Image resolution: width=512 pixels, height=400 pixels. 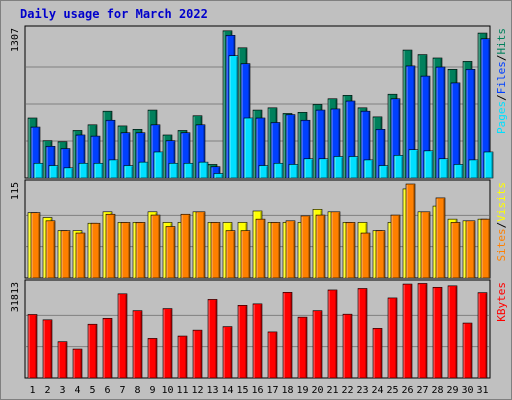 What do you see at coordinates (302, 390) in the screenshot?
I see `x-tick-label-day-19: 19` at bounding box center [302, 390].